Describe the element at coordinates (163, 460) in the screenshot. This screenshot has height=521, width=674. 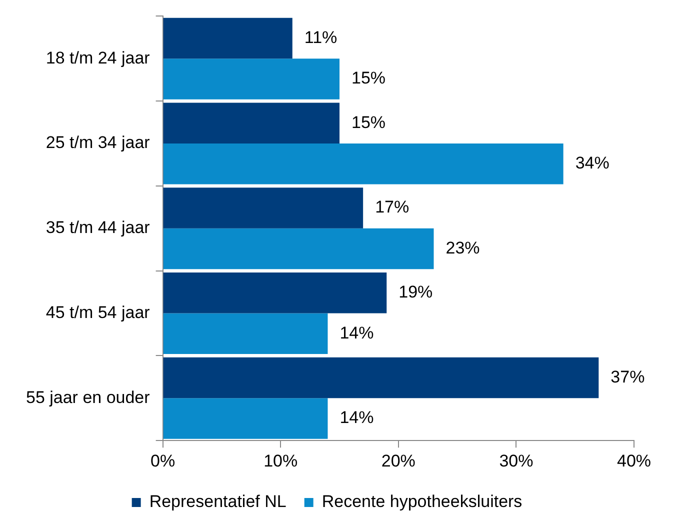
I see `x-tick-label: 0%` at that location.